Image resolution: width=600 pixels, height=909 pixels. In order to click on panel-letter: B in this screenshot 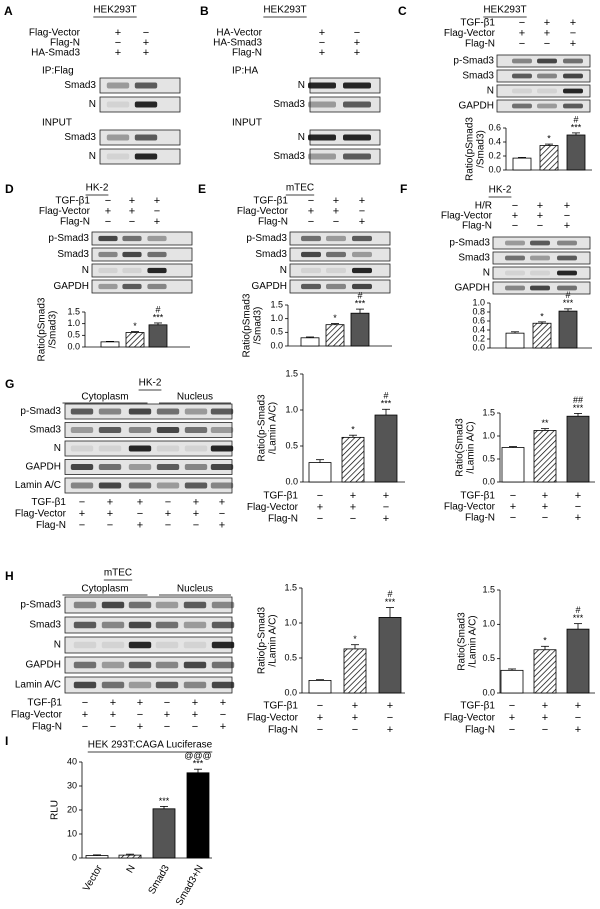, I will do `click(204, 11)`.